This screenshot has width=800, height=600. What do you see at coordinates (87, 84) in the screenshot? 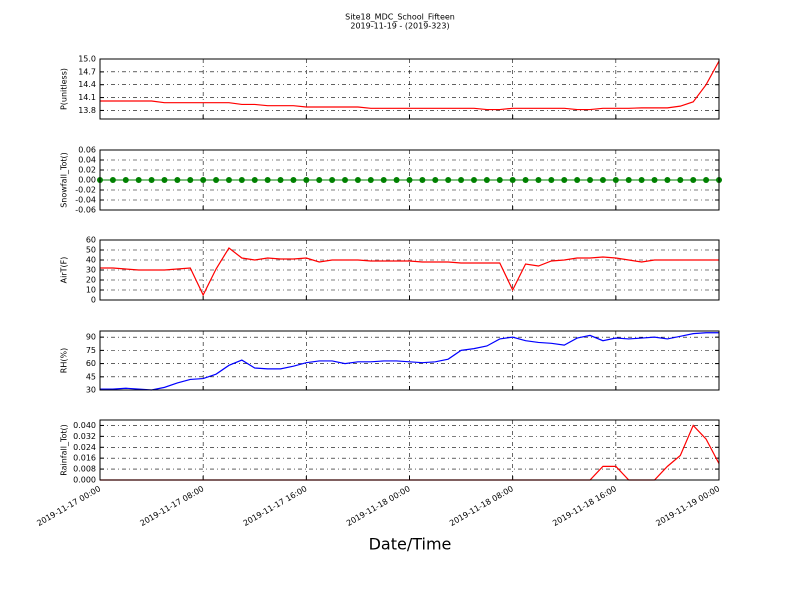
I see `y-tick-label: 14.4` at bounding box center [87, 84].